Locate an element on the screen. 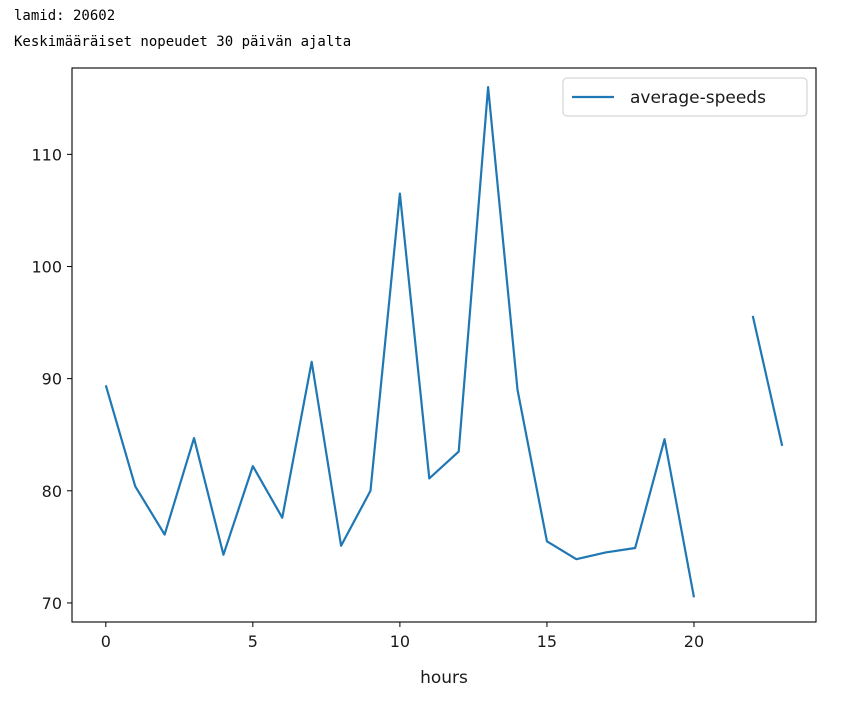  y-tick-label: 90 is located at coordinates (52, 379).